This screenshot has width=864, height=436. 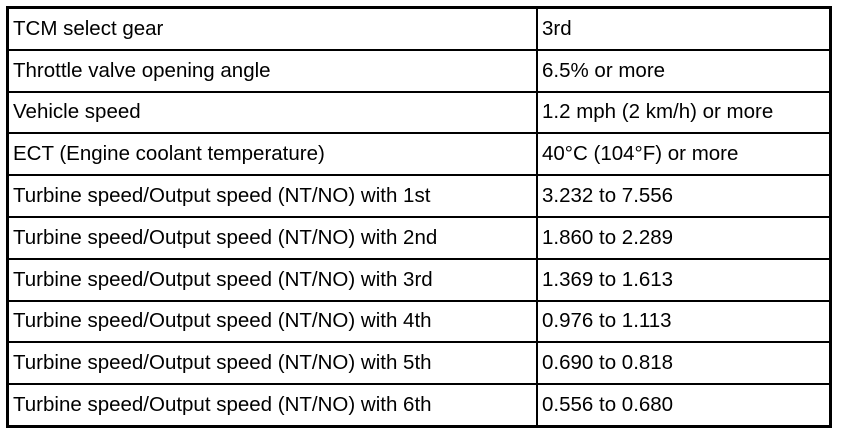 I want to click on value-cell: 6.5% or more, so click(x=684, y=70).